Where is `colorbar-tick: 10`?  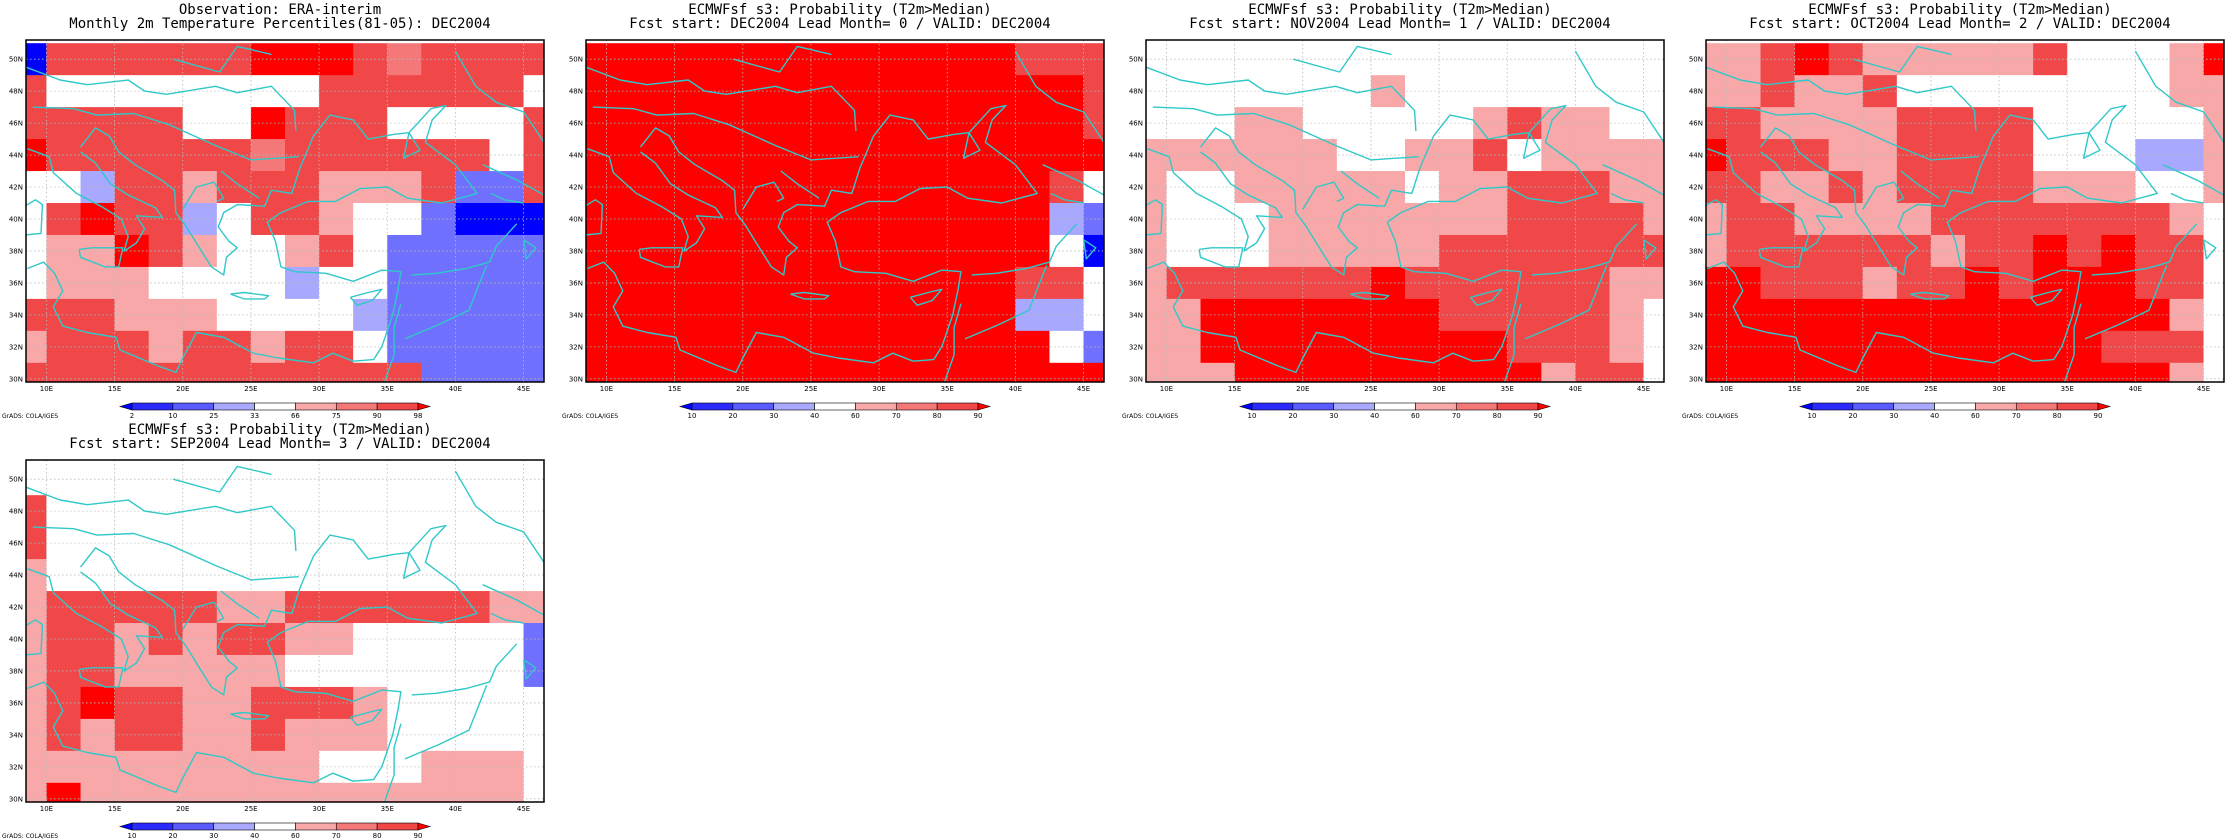 colorbar-tick: 10 is located at coordinates (692, 416).